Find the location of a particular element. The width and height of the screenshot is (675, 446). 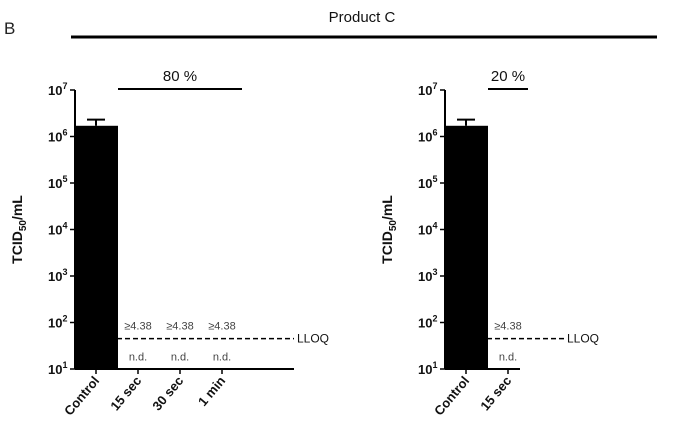

x-category-label: 30 sec is located at coordinates (167, 393).